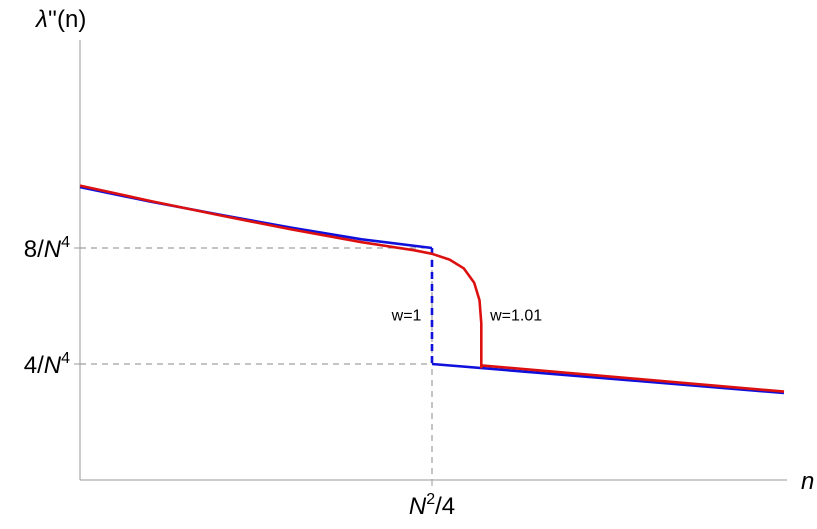 The height and width of the screenshot is (529, 817). What do you see at coordinates (515, 316) in the screenshot?
I see `annotation-2: w=1.01` at bounding box center [515, 316].